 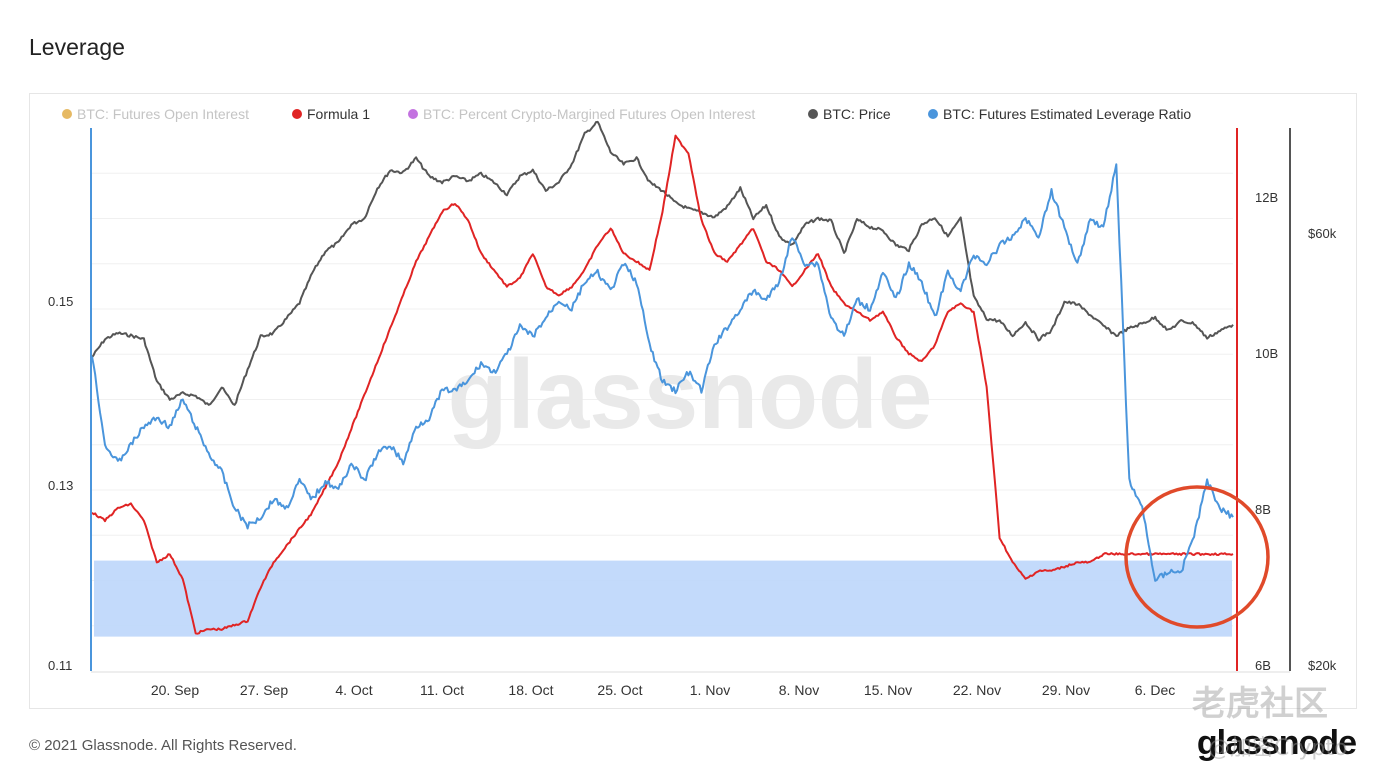 I want to click on x-tick-label: 15. Nov, so click(x=888, y=690).